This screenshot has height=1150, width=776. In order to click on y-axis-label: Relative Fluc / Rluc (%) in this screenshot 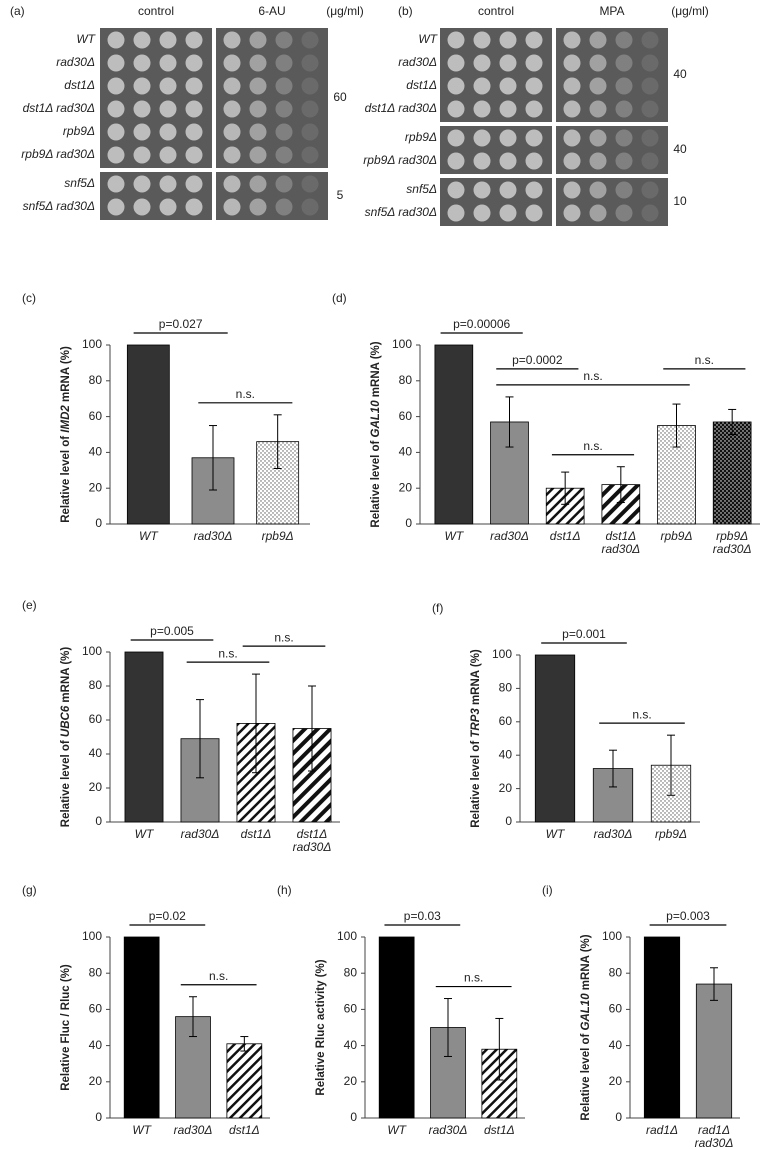, I will do `click(66, 1027)`.